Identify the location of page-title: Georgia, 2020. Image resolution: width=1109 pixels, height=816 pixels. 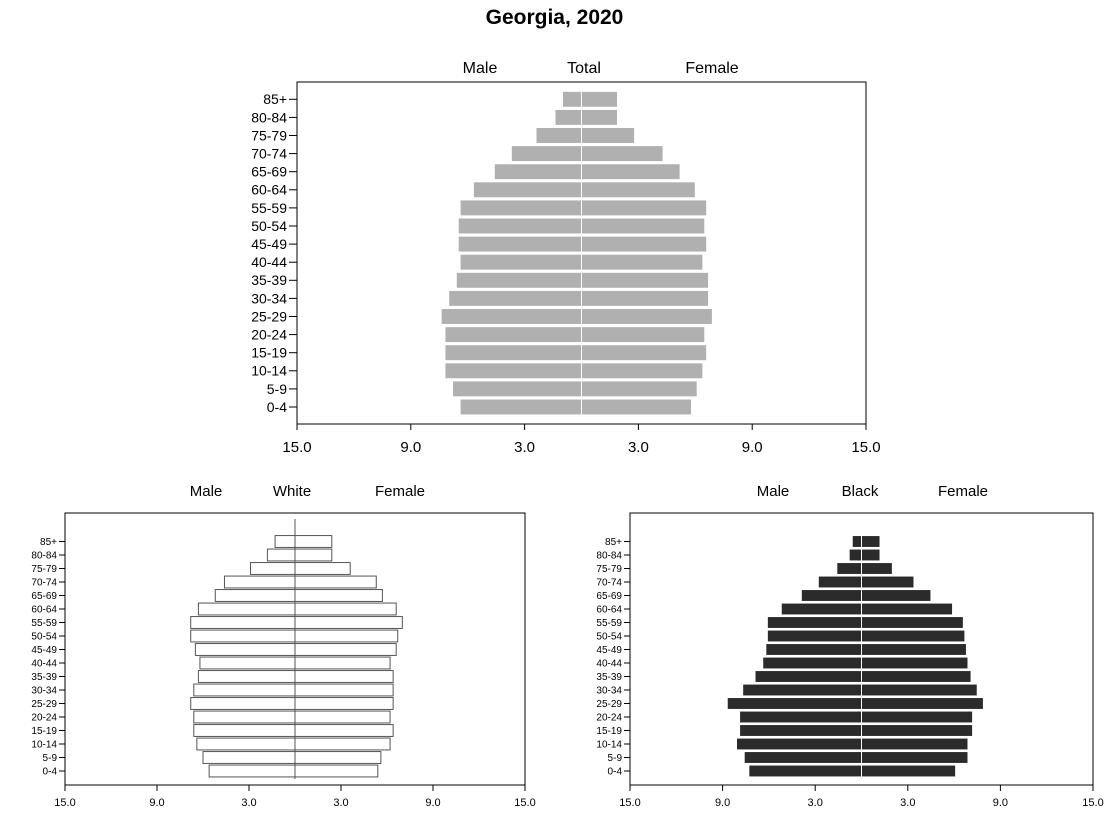
(554, 17).